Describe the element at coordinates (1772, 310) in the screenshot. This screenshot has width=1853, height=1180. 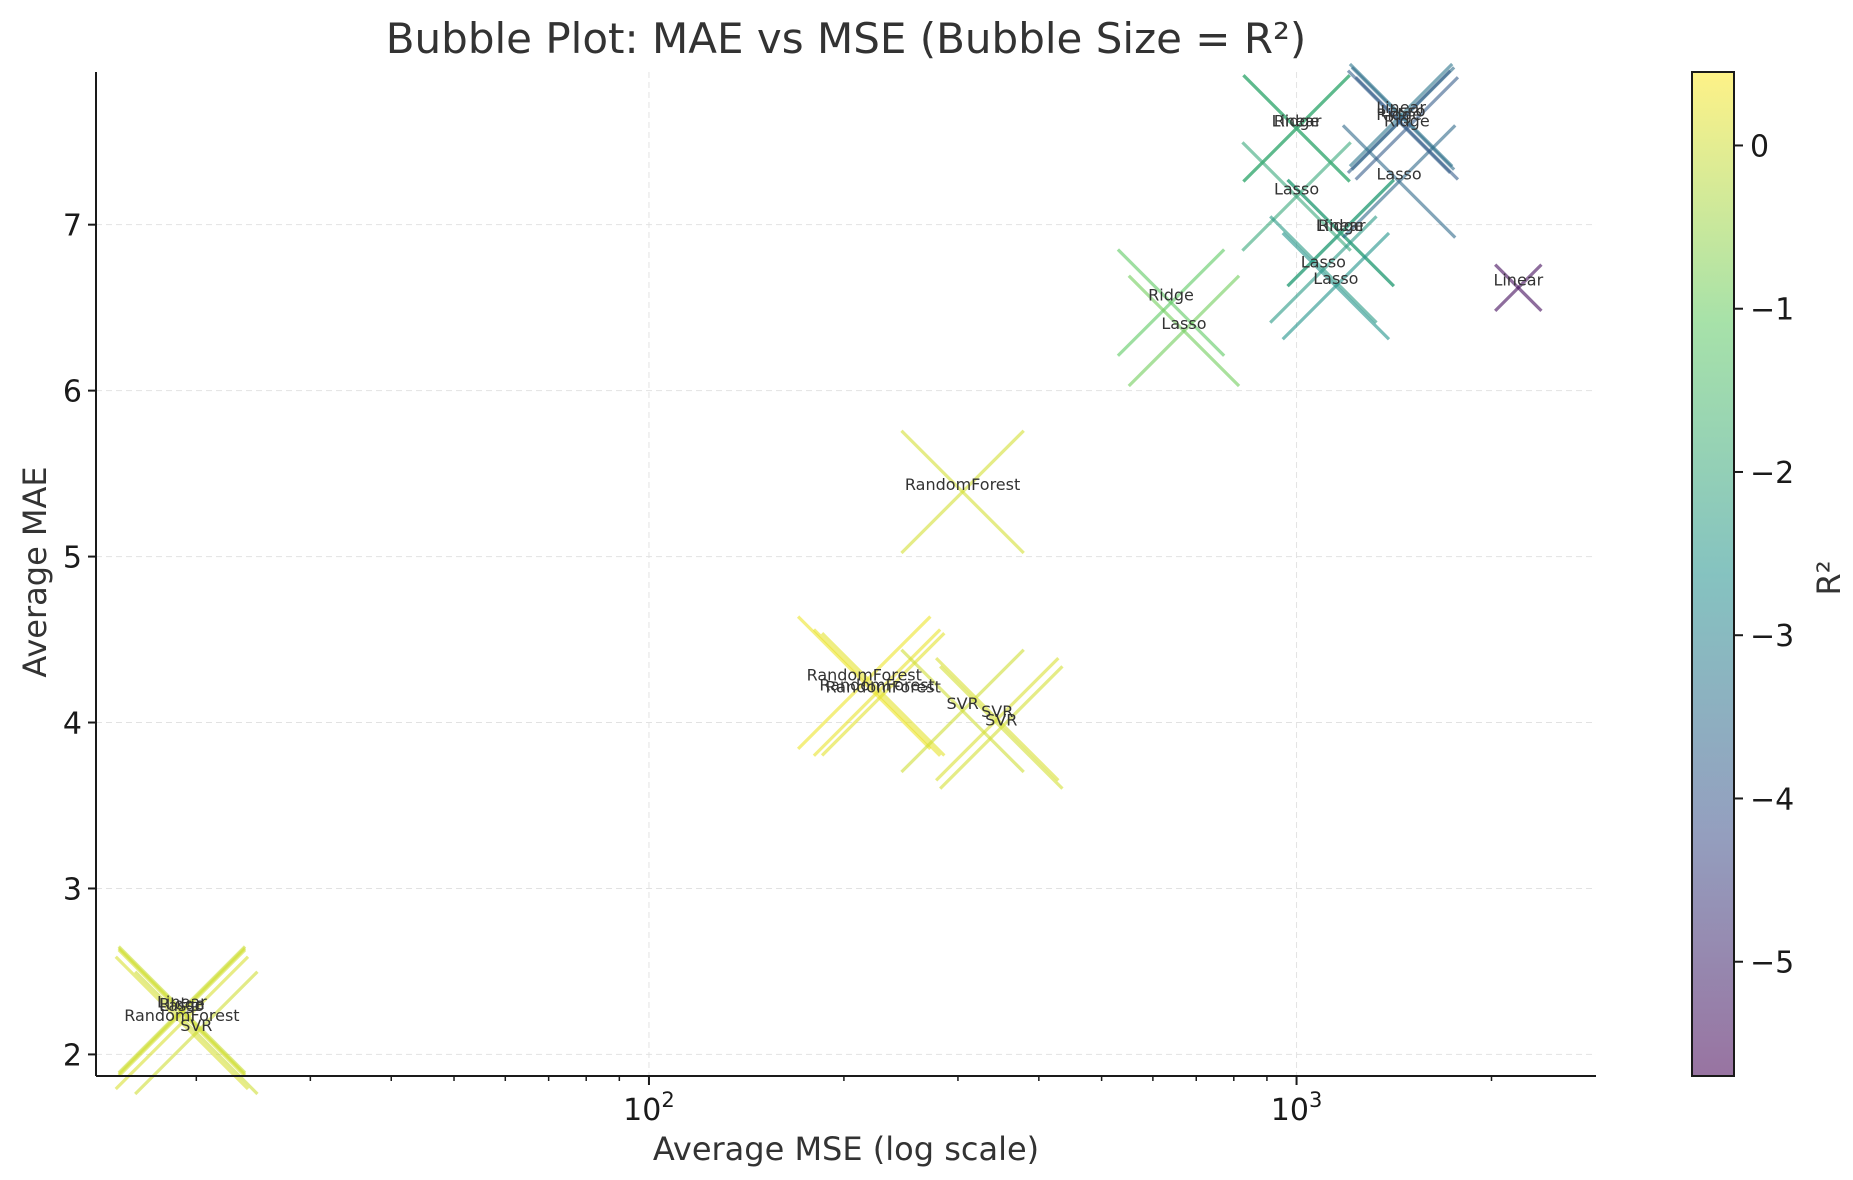
I see `colorbar-tick-label: −1` at that location.